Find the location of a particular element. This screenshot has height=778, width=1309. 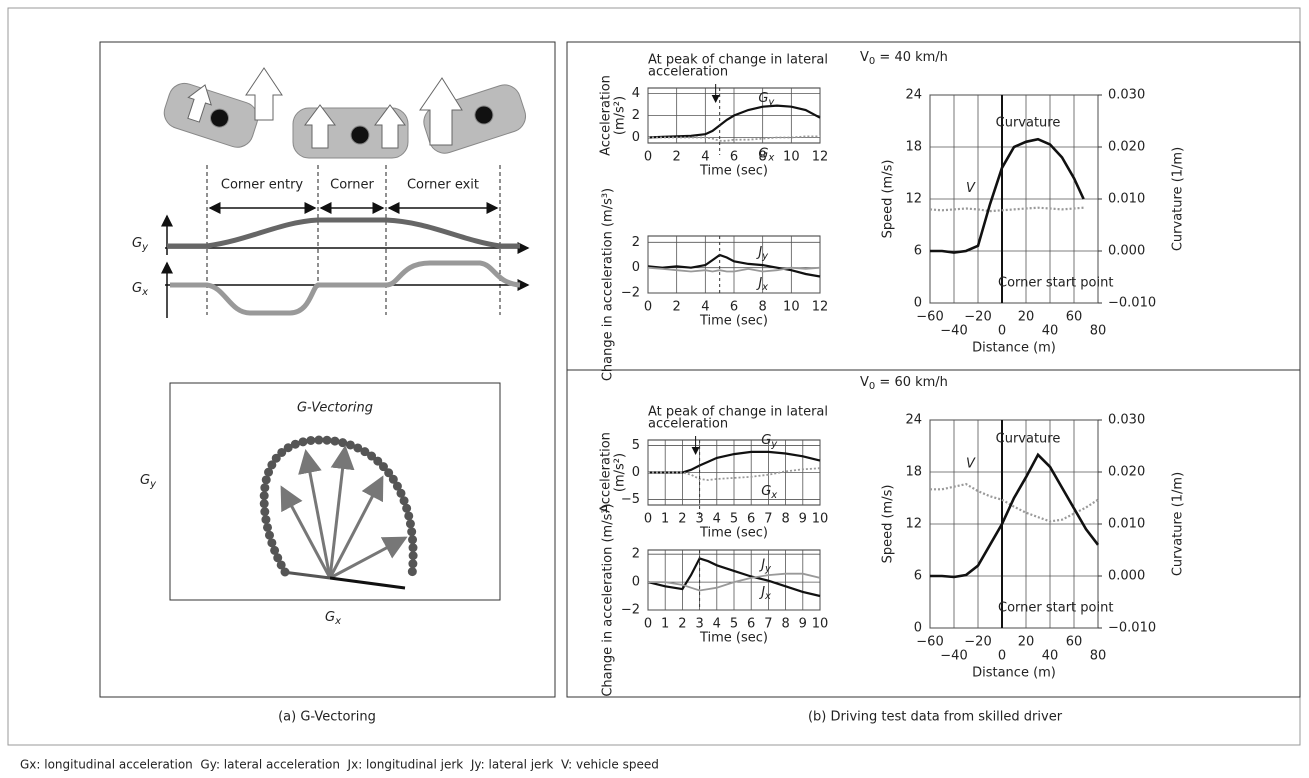

chart-header-sub: 0 is located at coordinates (872, 386).